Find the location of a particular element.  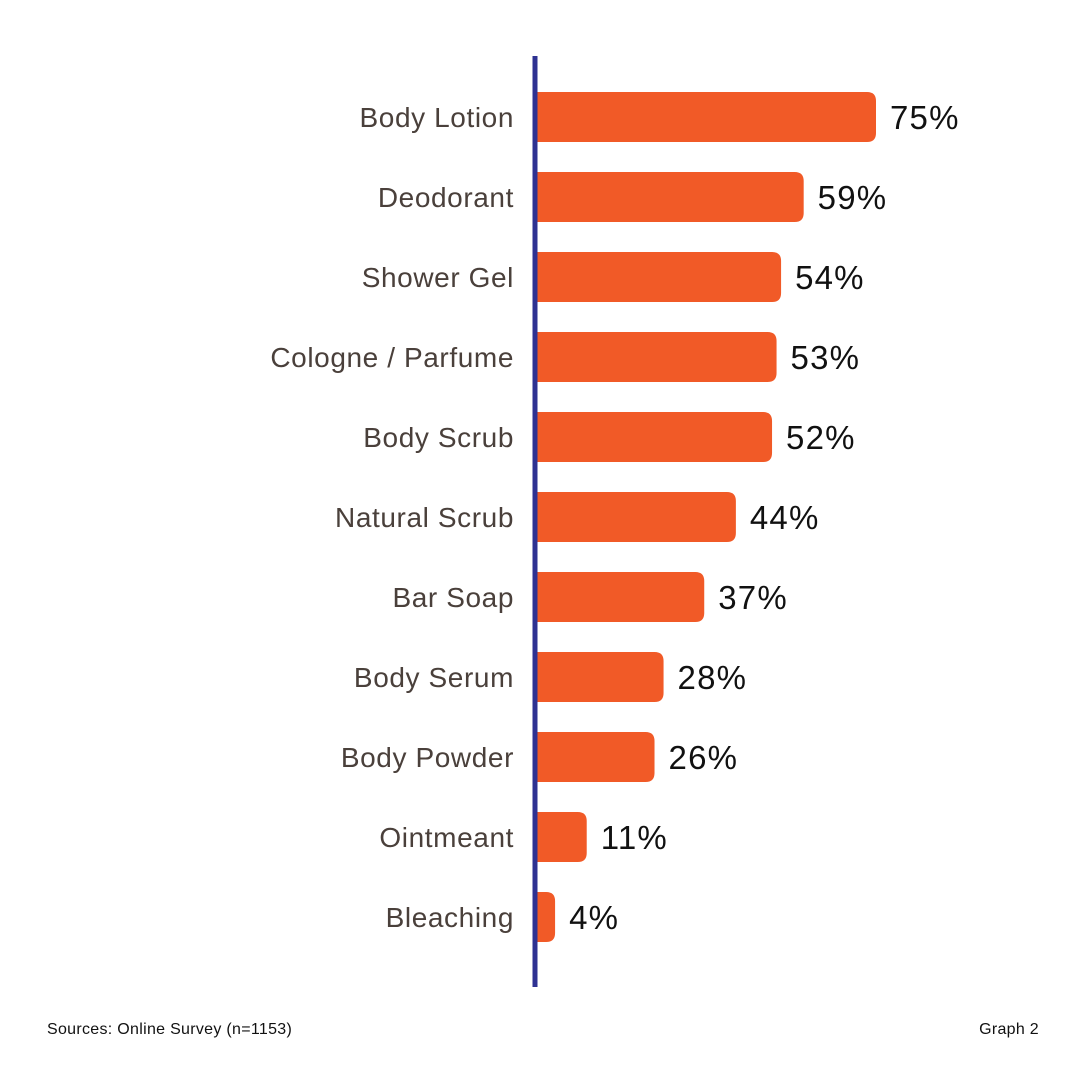

category-label: Bar Soap is located at coordinates (453, 597).